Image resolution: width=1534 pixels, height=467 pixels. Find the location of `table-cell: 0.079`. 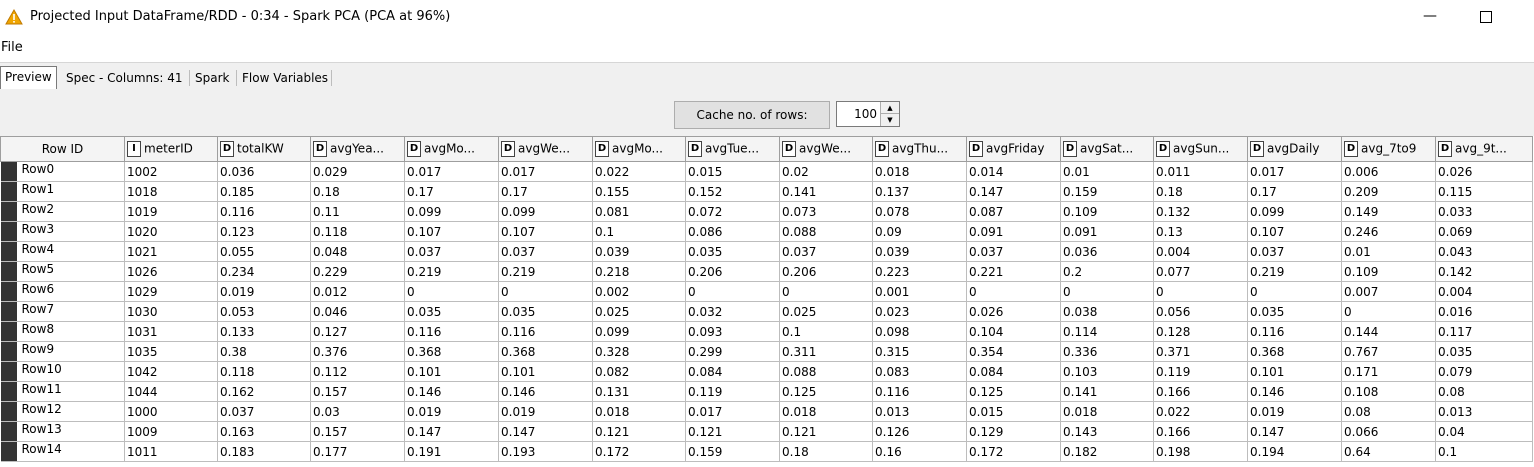

table-cell: 0.079 is located at coordinates (1484, 371).